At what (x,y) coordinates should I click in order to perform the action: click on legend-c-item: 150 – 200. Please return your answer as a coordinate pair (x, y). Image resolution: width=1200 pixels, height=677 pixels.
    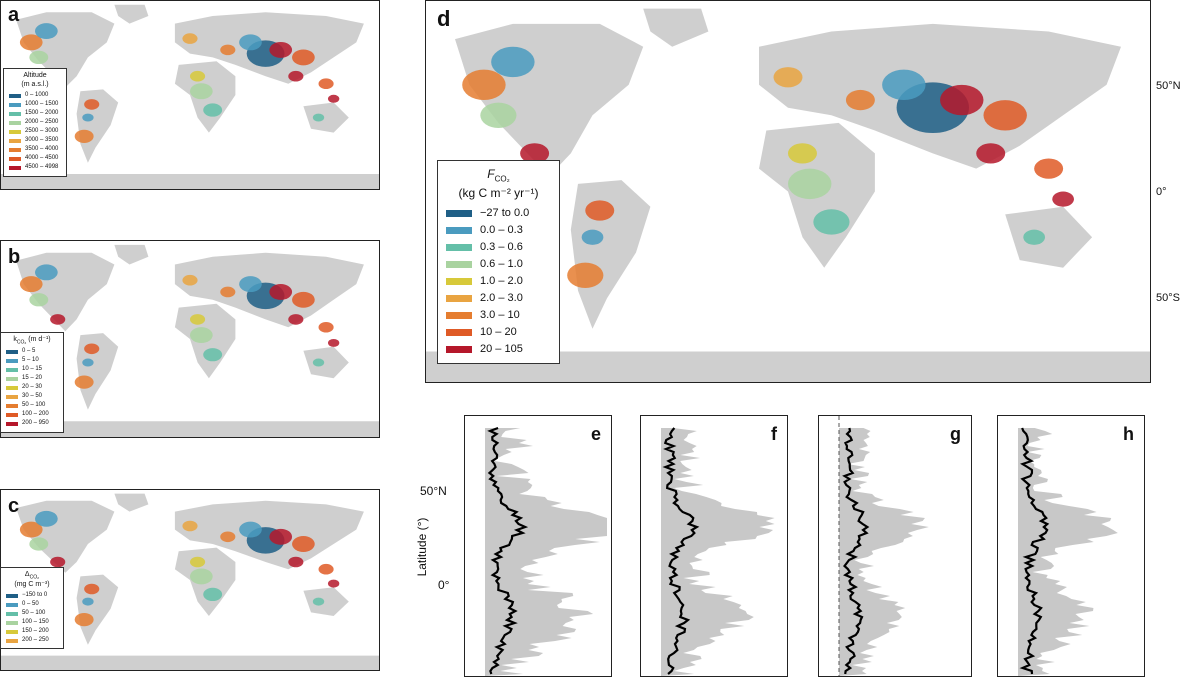
    Looking at the image, I should click on (32, 631).